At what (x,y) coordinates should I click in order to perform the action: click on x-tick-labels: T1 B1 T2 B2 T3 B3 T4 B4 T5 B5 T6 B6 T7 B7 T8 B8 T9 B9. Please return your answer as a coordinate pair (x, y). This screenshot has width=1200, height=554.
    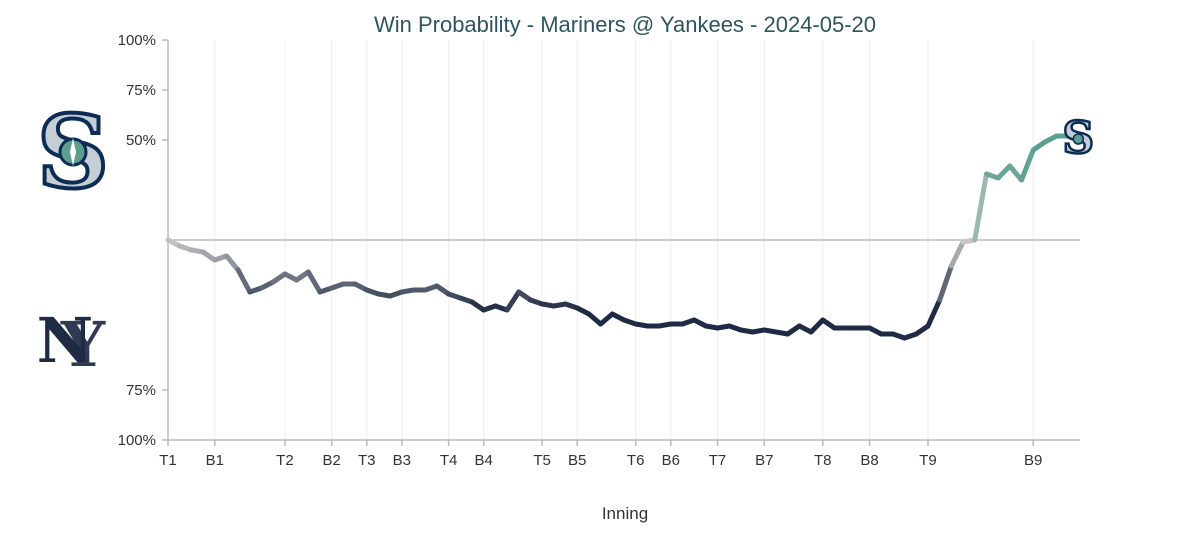
    Looking at the image, I should click on (600, 454).